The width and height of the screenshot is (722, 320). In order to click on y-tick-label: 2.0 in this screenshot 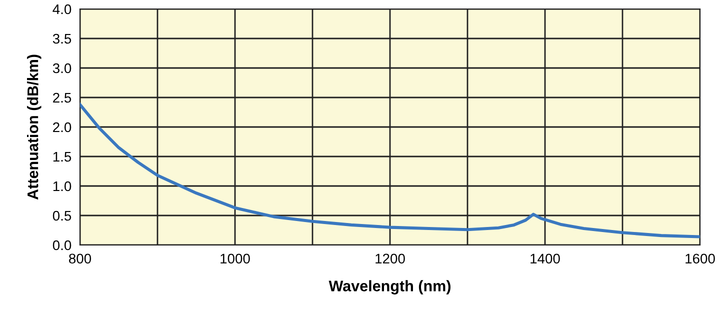, I will do `click(62, 127)`.